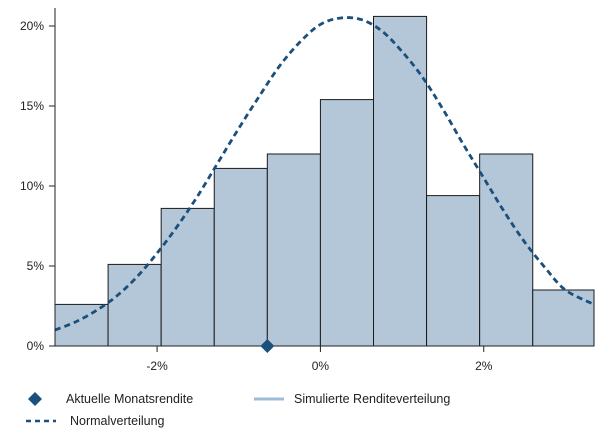 The height and width of the screenshot is (432, 596). I want to click on y-tick-label: 0%, so click(36, 346).